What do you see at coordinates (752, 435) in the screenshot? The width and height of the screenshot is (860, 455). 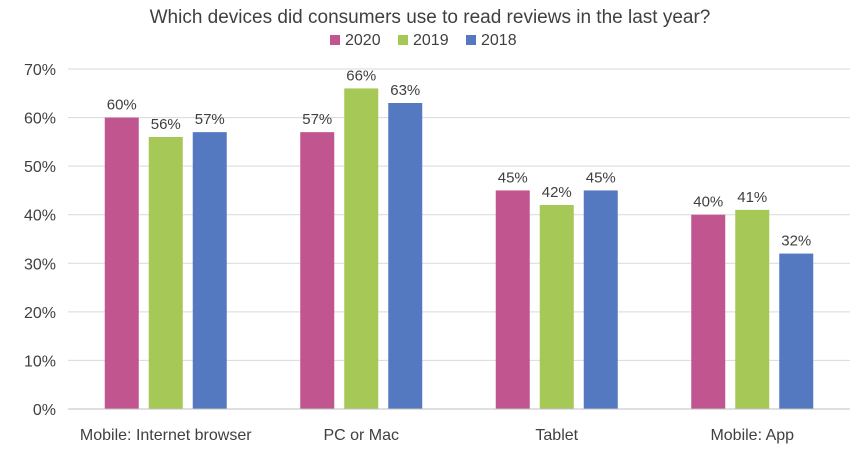 I see `x-category-label: Mobile: App` at bounding box center [752, 435].